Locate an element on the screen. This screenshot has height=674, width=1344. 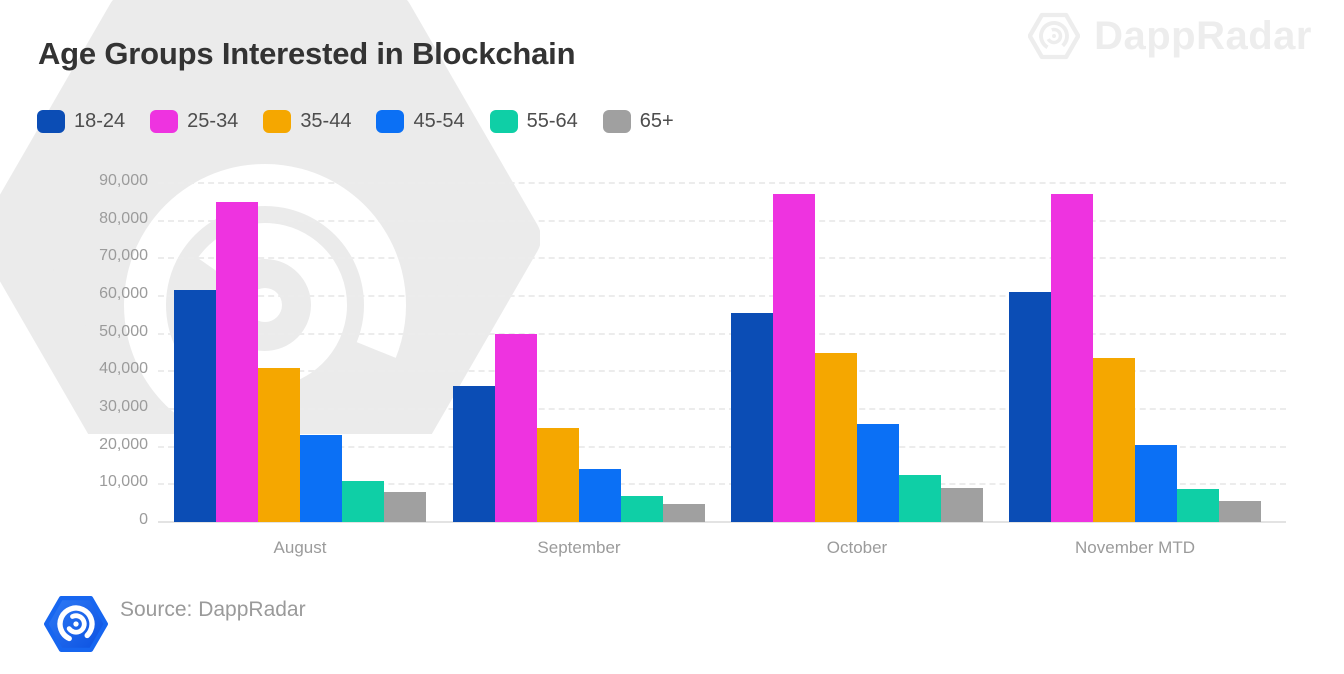
legend-item-18-24: 18-24 is located at coordinates (81, 121).